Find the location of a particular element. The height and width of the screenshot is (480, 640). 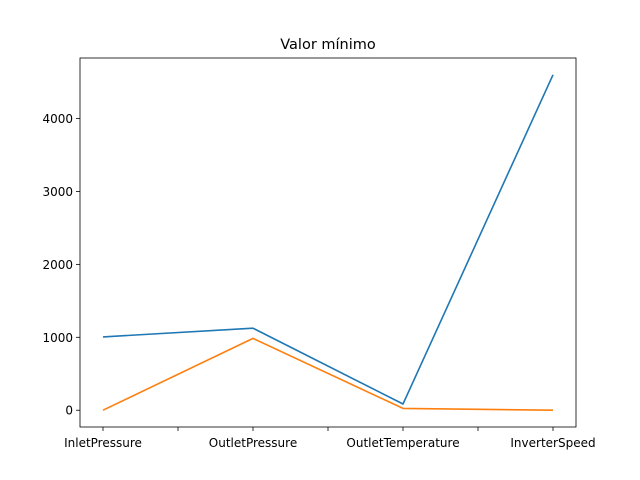

x-tick-label: OutletPressure is located at coordinates (253, 443).